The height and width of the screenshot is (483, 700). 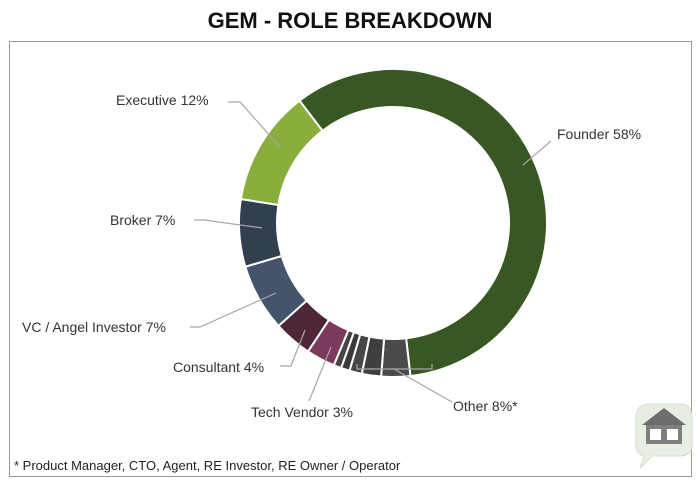 I want to click on data-label-consultant: Consultant 4%, so click(x=218, y=367).